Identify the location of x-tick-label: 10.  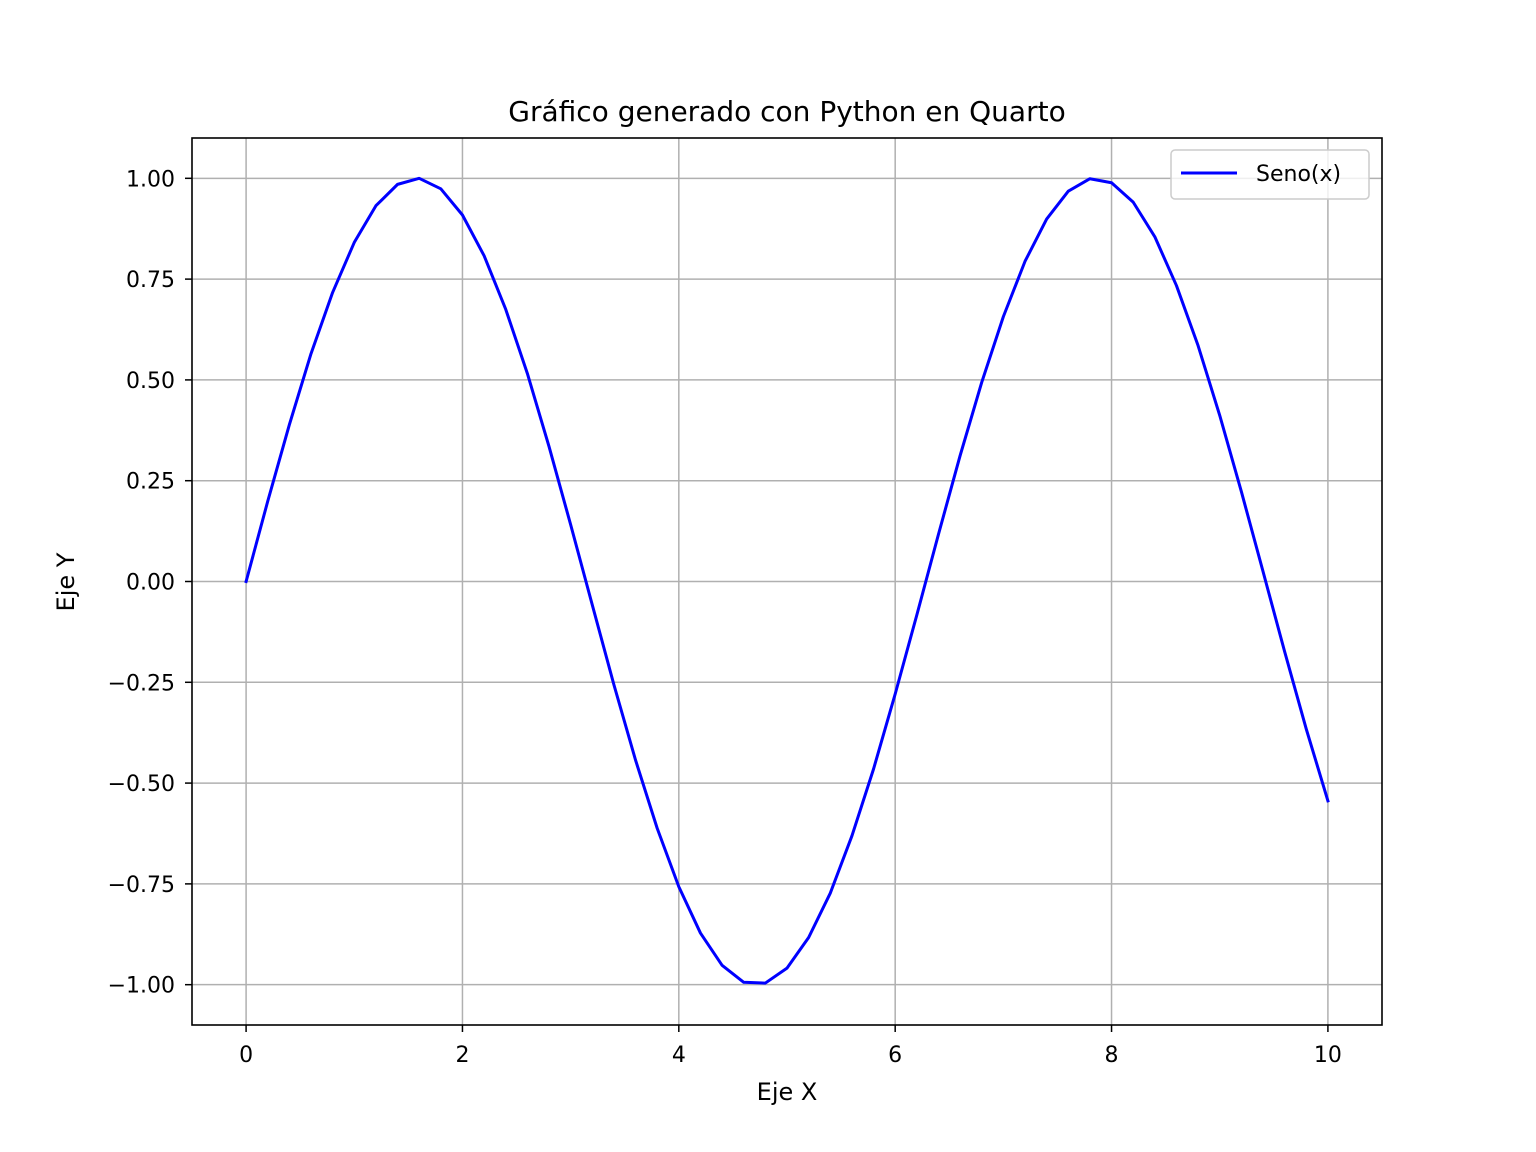
(1328, 1055).